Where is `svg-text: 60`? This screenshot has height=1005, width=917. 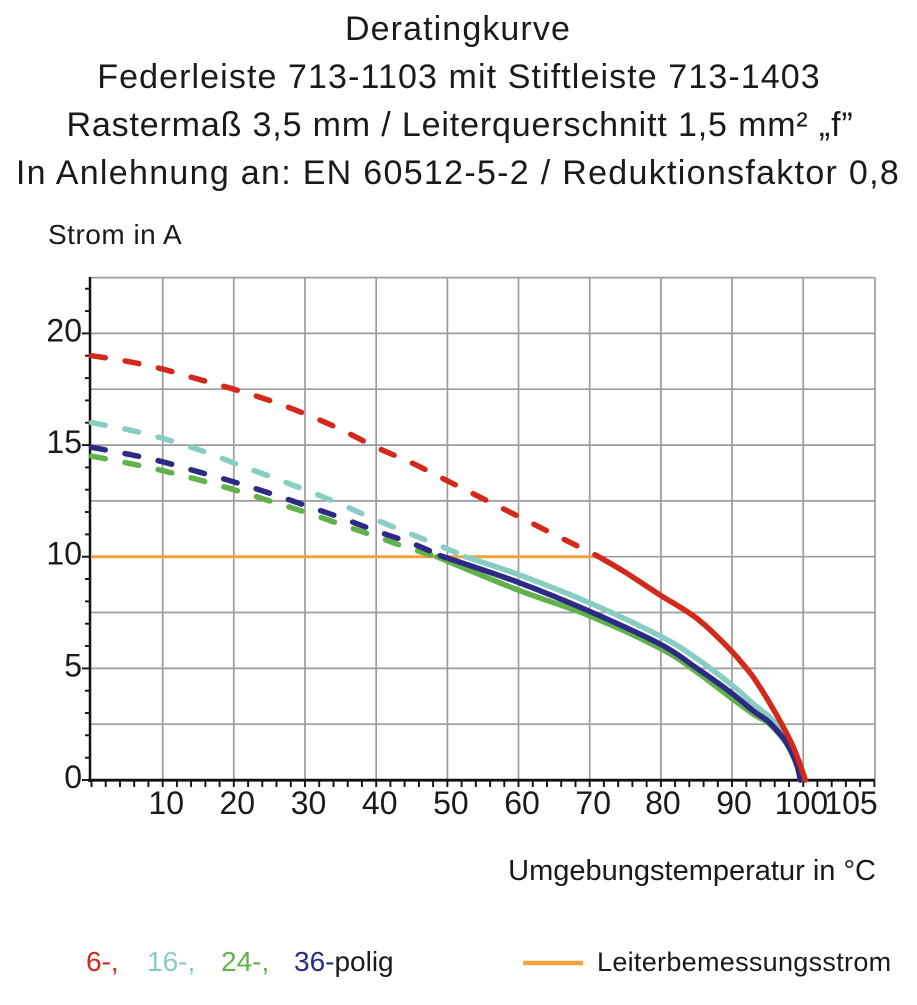
svg-text: 60 is located at coordinates (522, 803).